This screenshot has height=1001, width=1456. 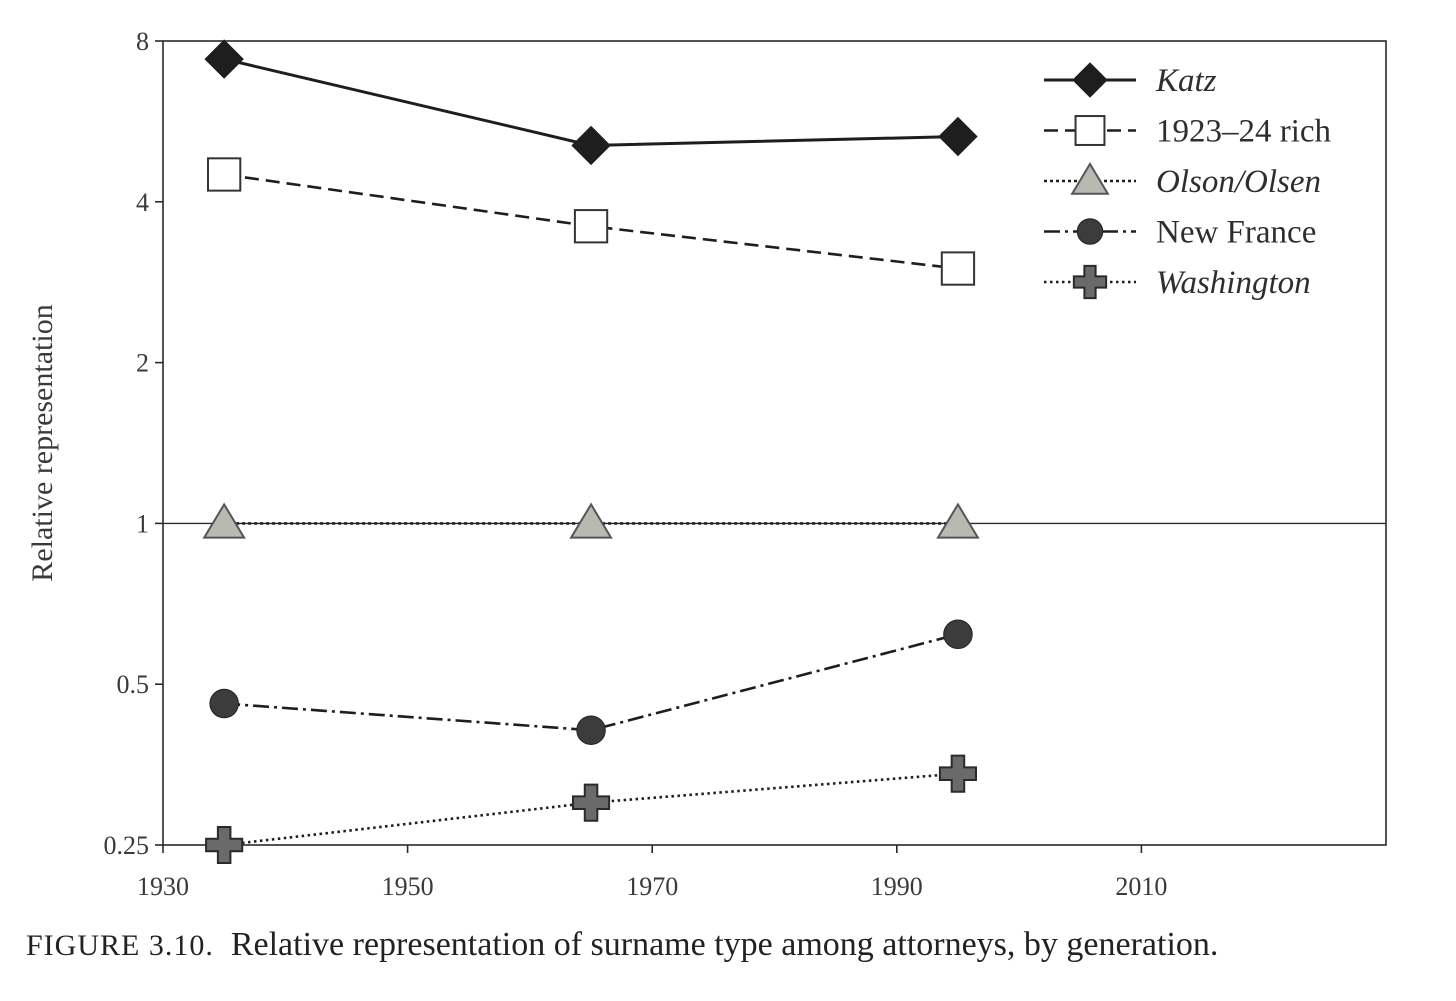 I want to click on x-tick-label: 1990, so click(x=897, y=886).